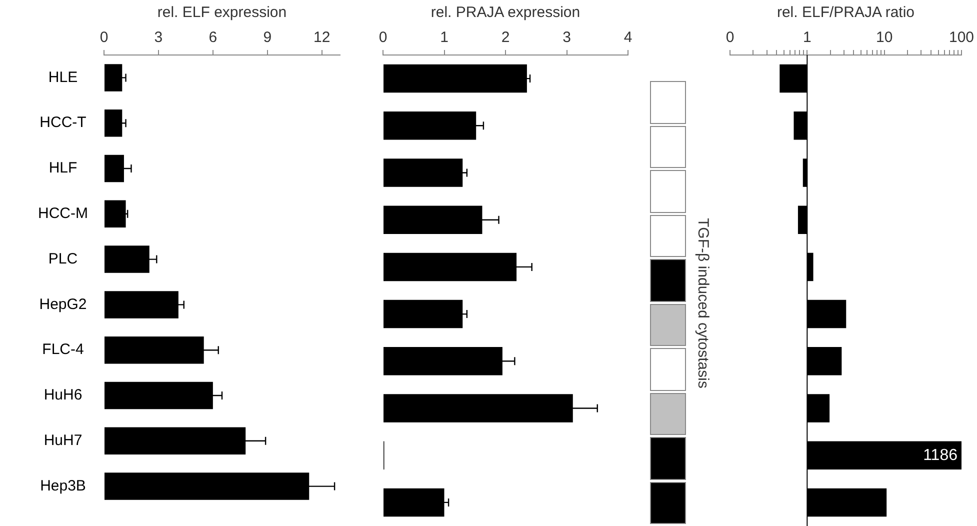 The height and width of the screenshot is (526, 977). Describe the element at coordinates (940, 455) in the screenshot. I see `data-label: 1186` at that location.